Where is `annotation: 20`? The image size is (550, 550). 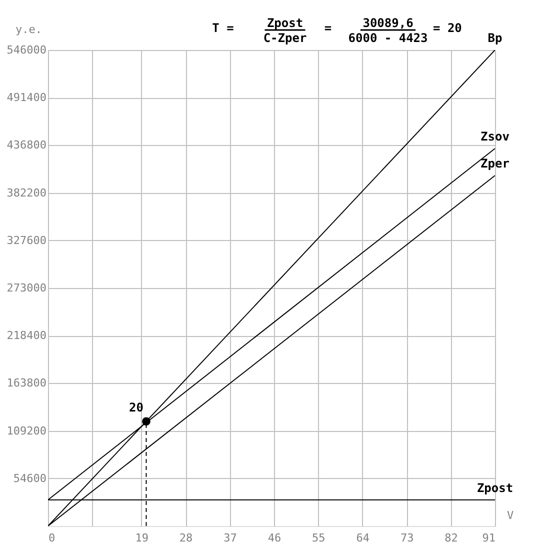 annotation: 20 is located at coordinates (136, 407).